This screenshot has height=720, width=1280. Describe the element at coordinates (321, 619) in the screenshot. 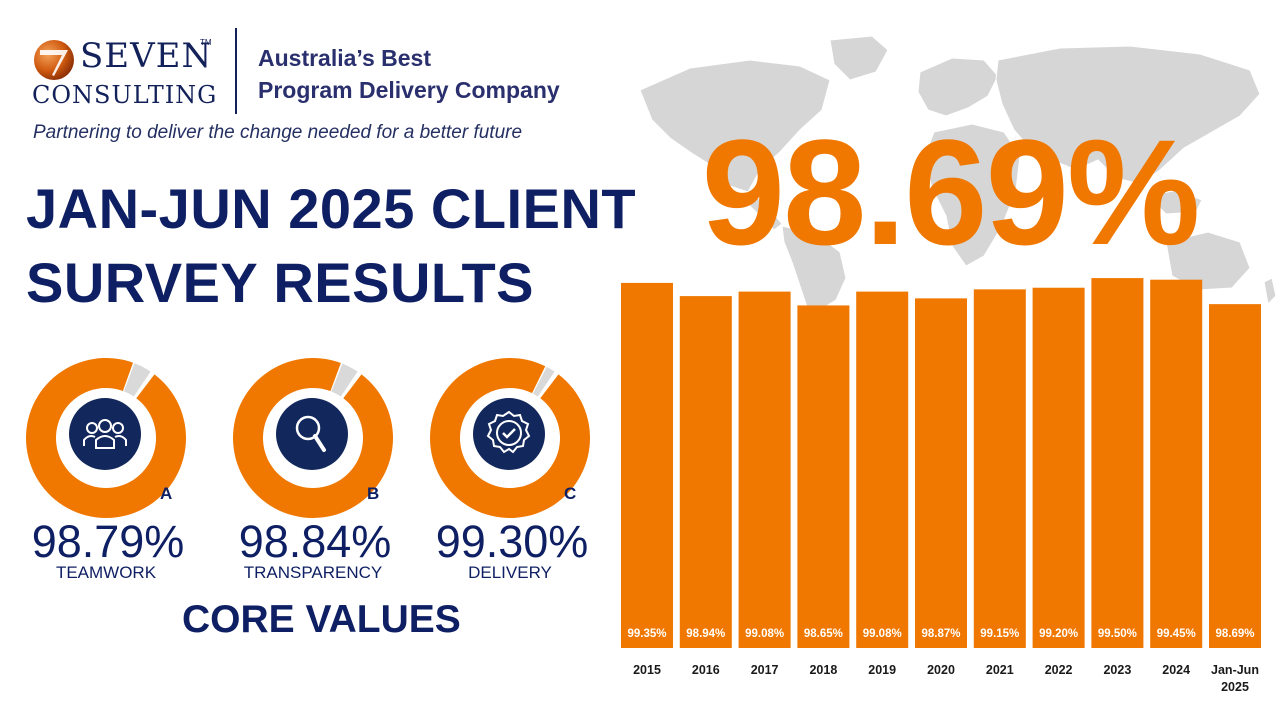

I see `core-values-heading: CORE VALUES` at that location.